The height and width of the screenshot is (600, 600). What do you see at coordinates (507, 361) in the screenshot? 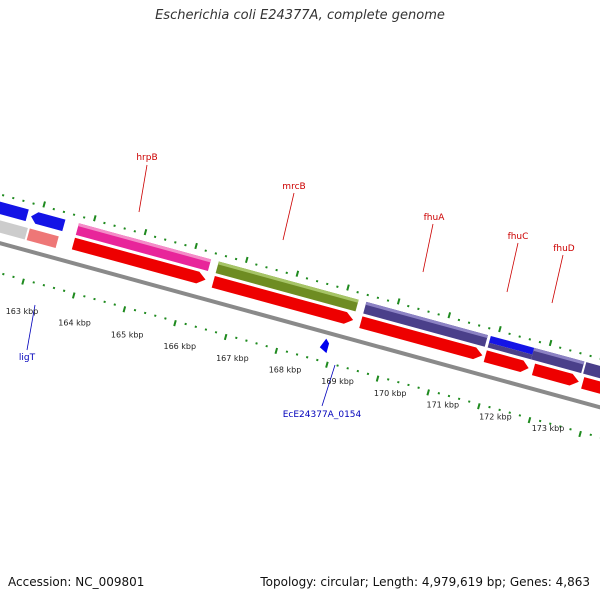
I see `cds-fhuC` at bounding box center [507, 361].